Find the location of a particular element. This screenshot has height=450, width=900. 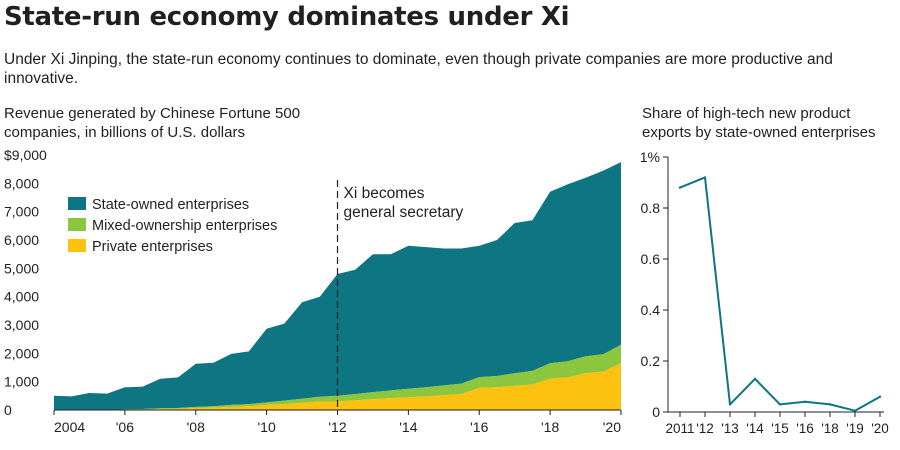

line-x-tick-label: '20 is located at coordinates (880, 428).